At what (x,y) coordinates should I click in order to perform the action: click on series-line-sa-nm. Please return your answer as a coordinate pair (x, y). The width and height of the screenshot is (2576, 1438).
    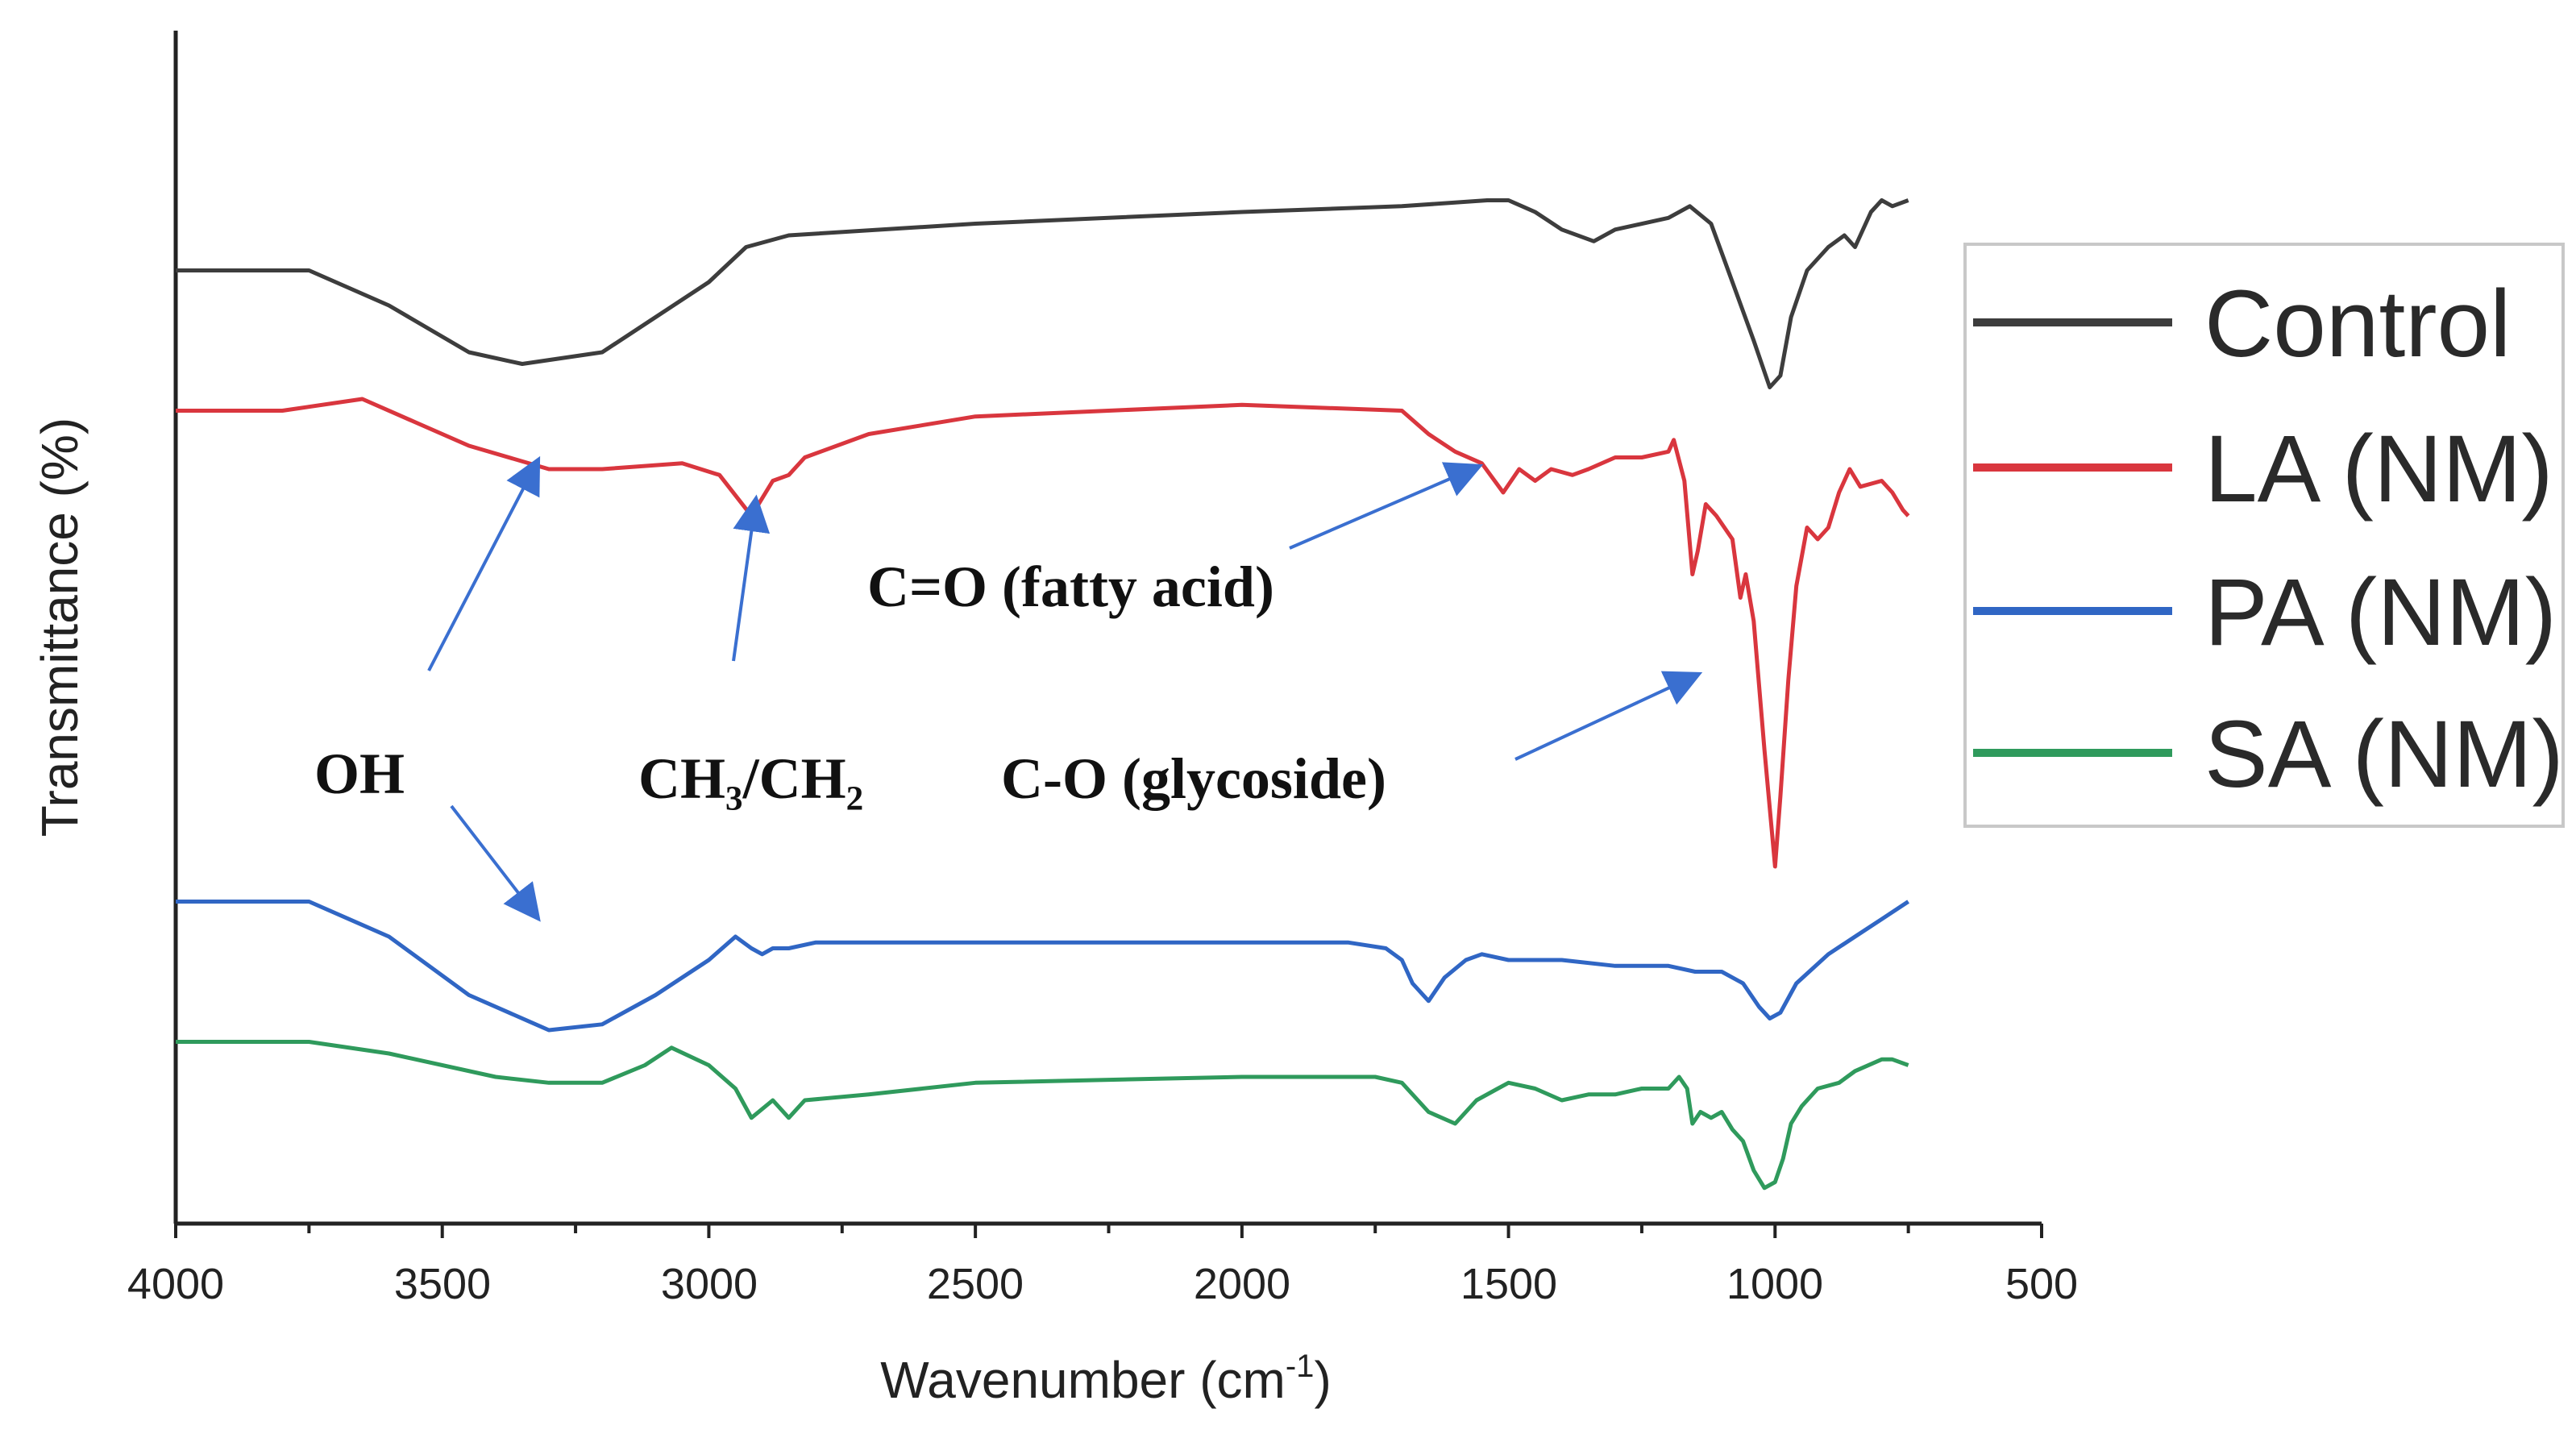
    Looking at the image, I should click on (1042, 1115).